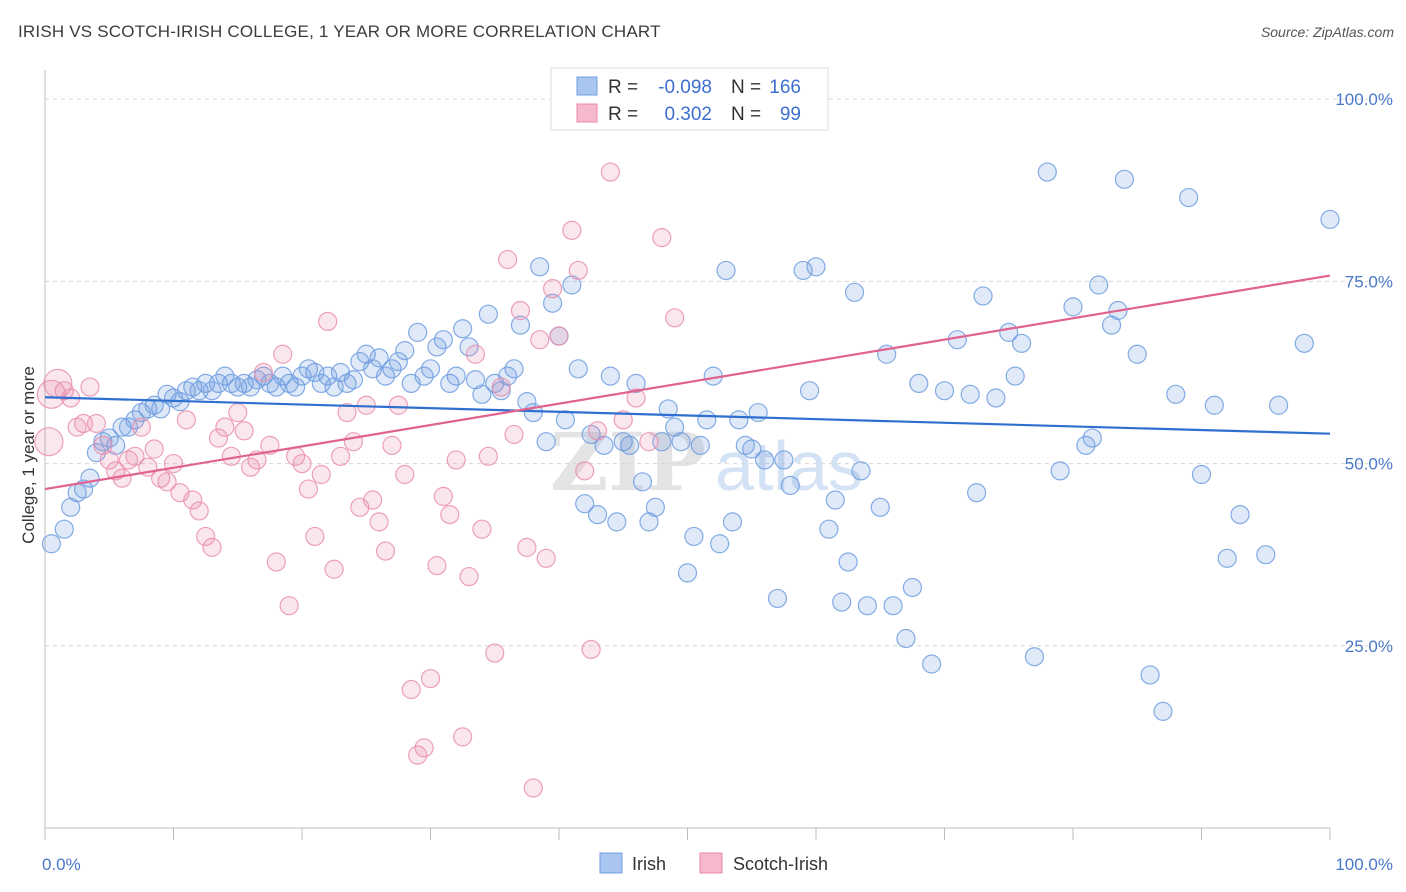 The width and height of the screenshot is (1406, 892). I want to click on series-legend-swatch-scotch-irish, so click(711, 863).